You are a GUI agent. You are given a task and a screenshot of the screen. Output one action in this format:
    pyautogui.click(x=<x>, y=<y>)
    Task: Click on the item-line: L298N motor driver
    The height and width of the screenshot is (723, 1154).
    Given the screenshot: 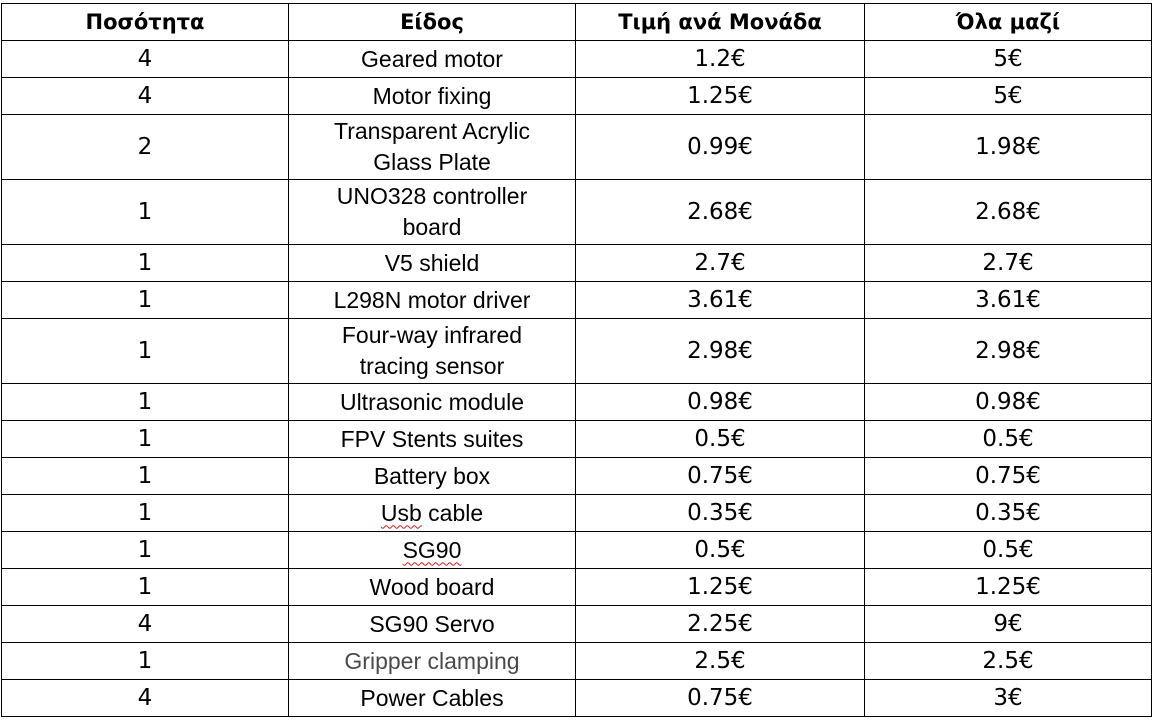 What is the action you would take?
    pyautogui.click(x=432, y=299)
    